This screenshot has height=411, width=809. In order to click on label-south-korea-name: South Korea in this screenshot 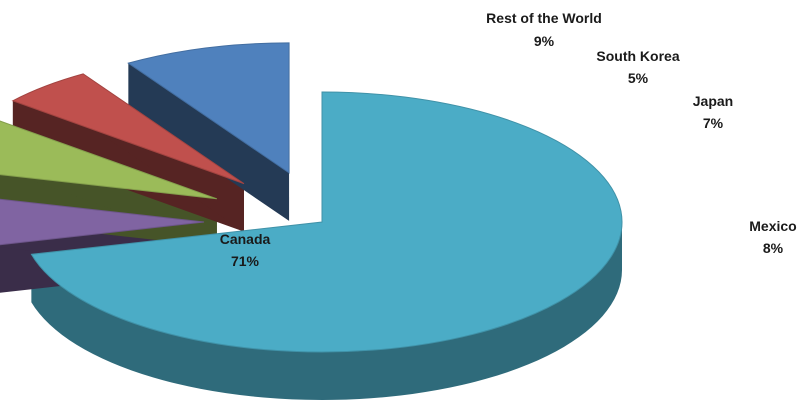, I will do `click(637, 56)`.